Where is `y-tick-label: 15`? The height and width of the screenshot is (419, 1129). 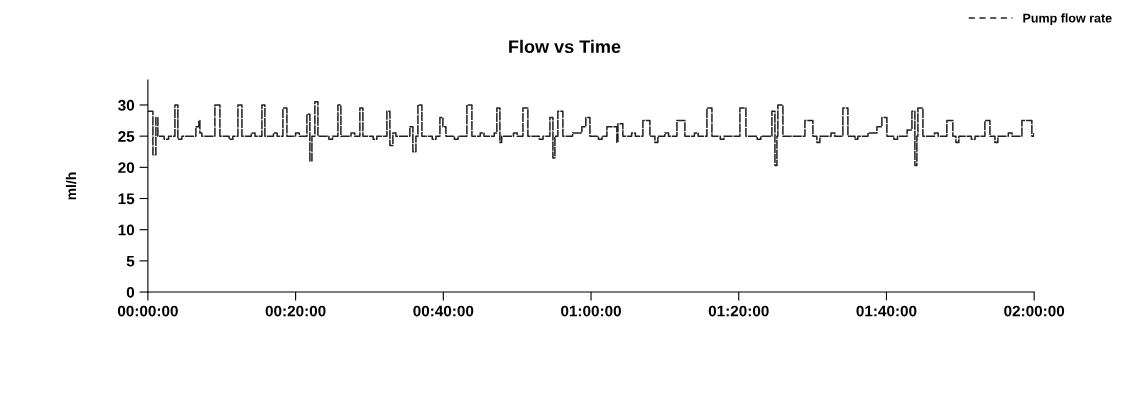 y-tick-label: 15 is located at coordinates (126, 199).